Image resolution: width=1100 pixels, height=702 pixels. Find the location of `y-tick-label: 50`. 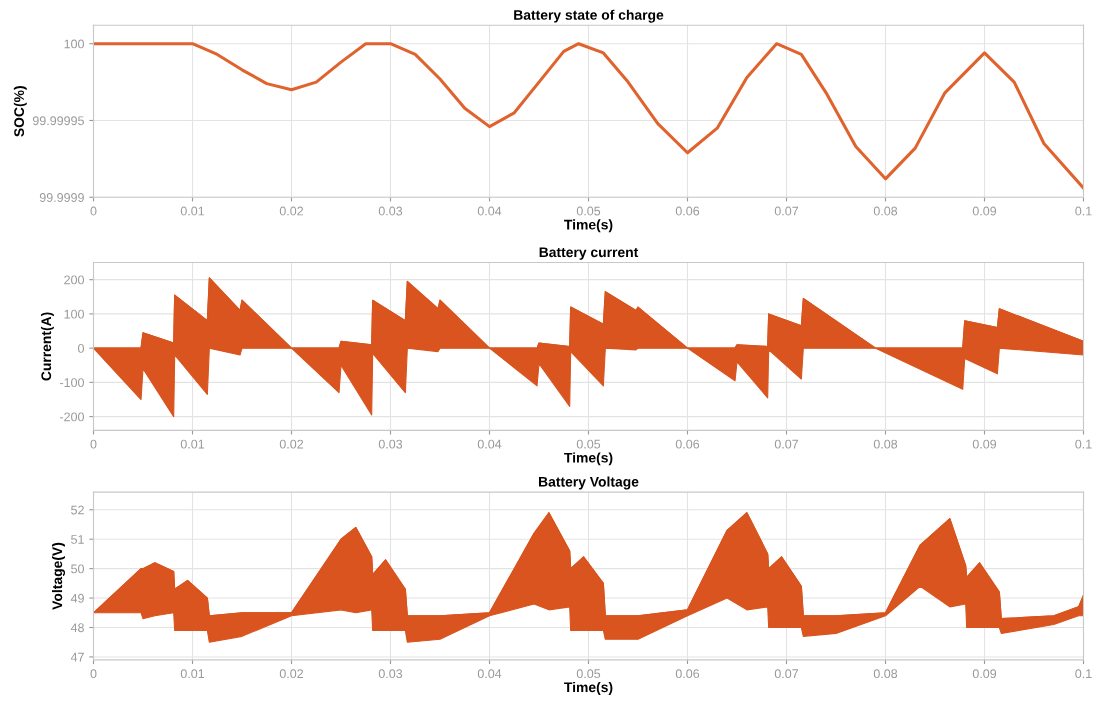

y-tick-label: 50 is located at coordinates (77, 569).